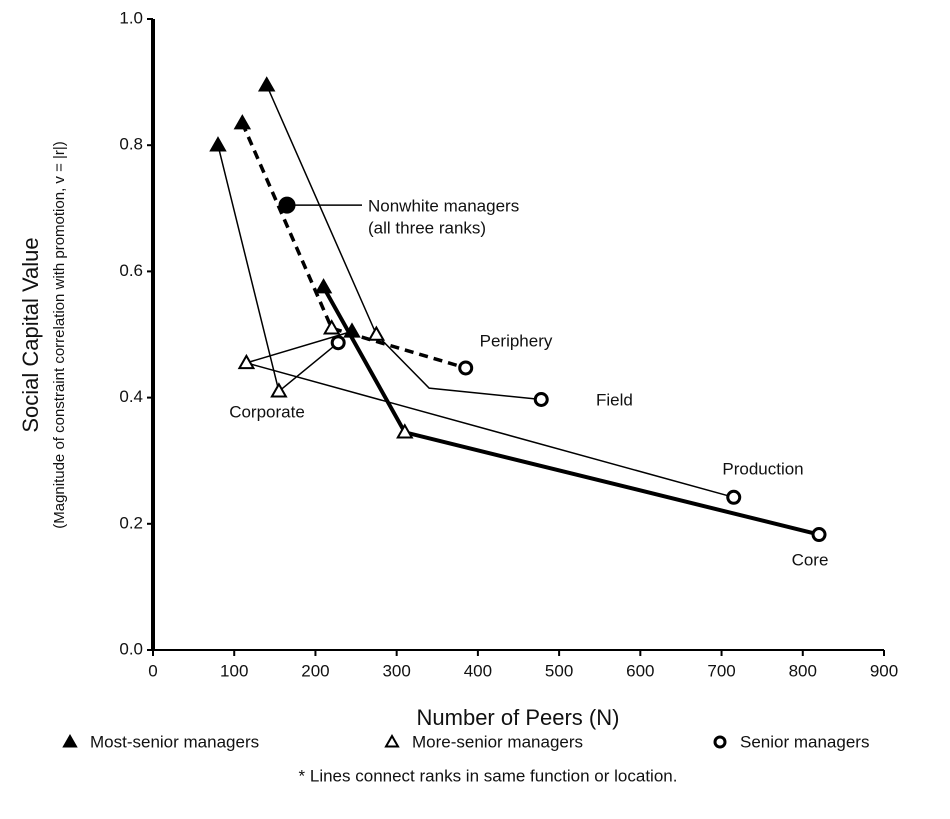 This screenshot has height=819, width=950. What do you see at coordinates (810, 559) in the screenshot?
I see `line-label: Core` at bounding box center [810, 559].